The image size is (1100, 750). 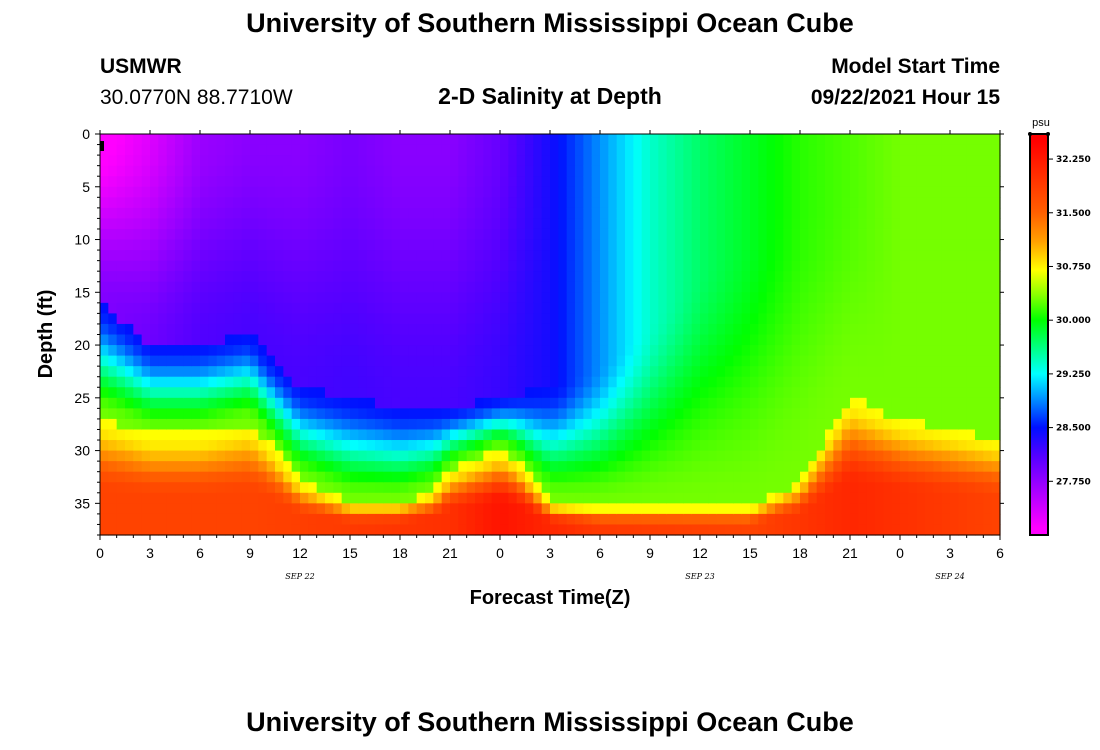 What do you see at coordinates (550, 598) in the screenshot?
I see `x-axis-title: Forecast Time(Z)` at bounding box center [550, 598].